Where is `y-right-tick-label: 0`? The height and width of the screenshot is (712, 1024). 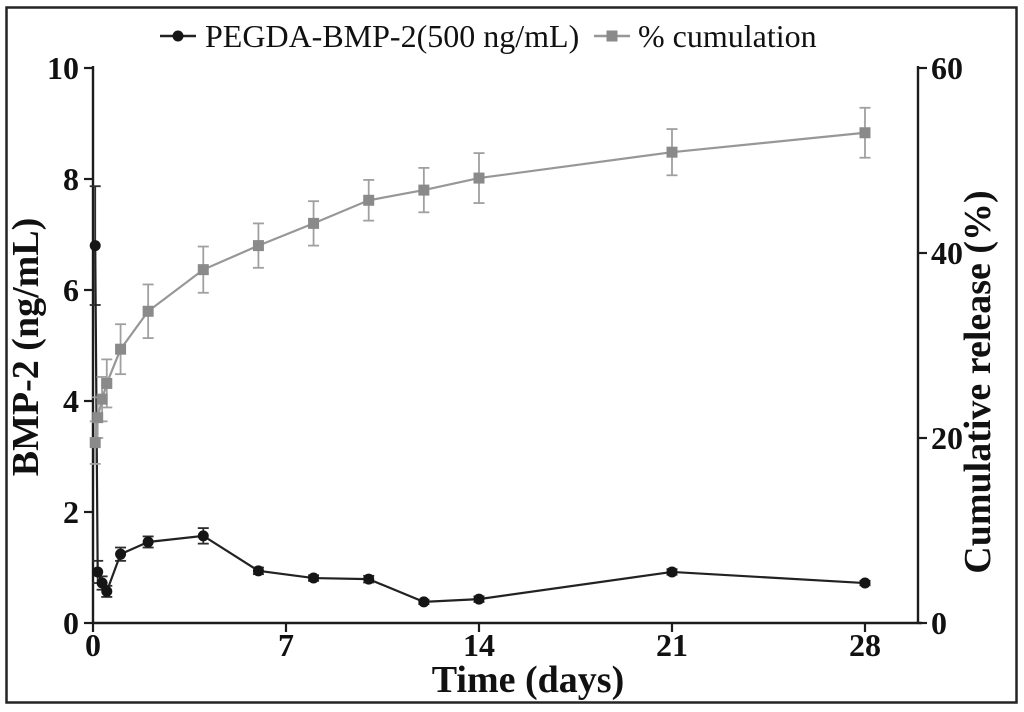 y-right-tick-label: 0 is located at coordinates (939, 623).